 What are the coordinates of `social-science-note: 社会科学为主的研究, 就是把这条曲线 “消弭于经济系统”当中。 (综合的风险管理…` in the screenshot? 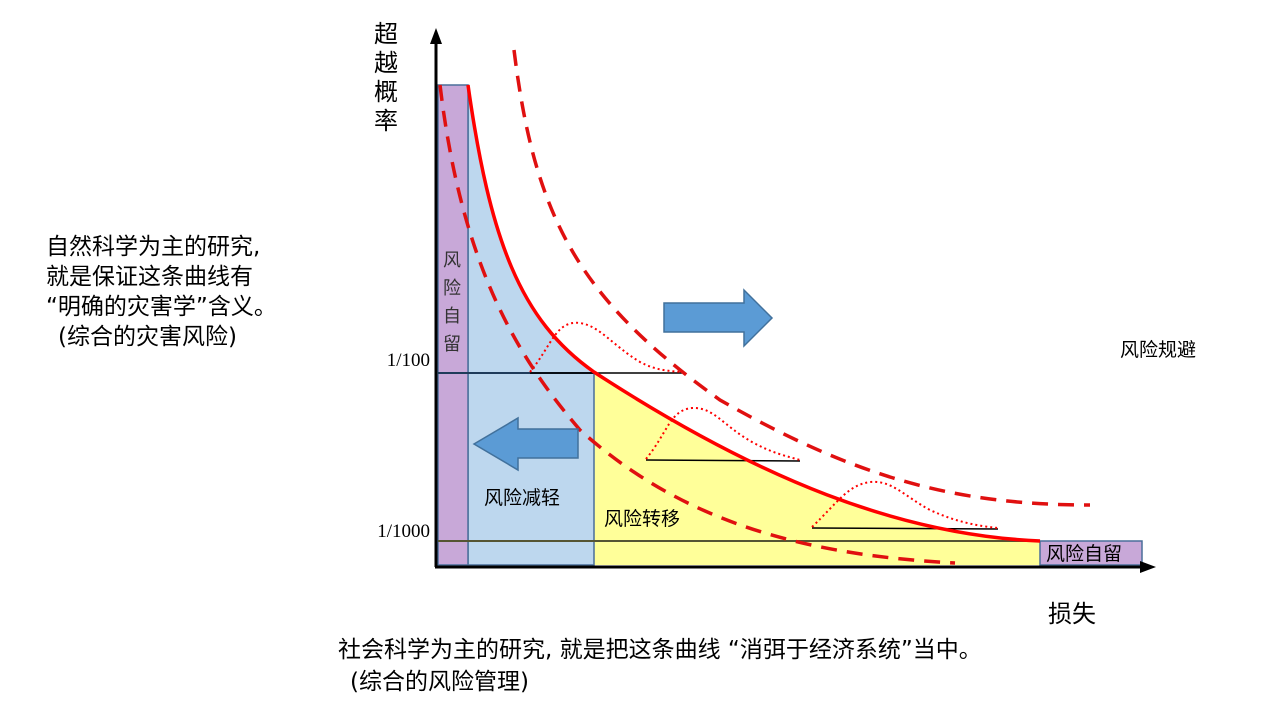 It's located at (660, 666).